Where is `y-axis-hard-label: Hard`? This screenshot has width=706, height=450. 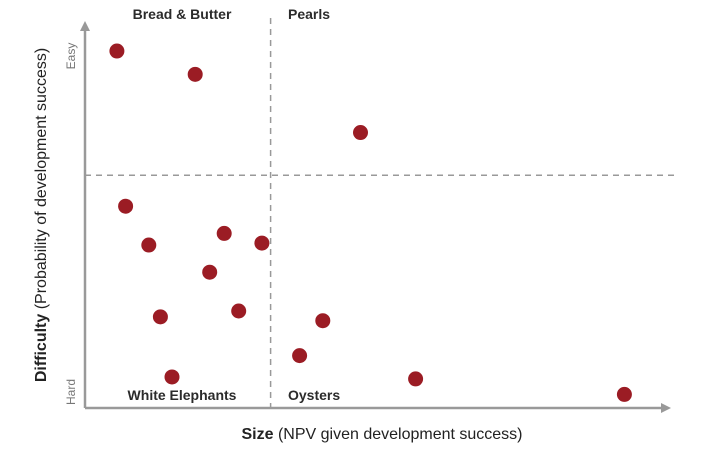 y-axis-hard-label: Hard is located at coordinates (71, 392).